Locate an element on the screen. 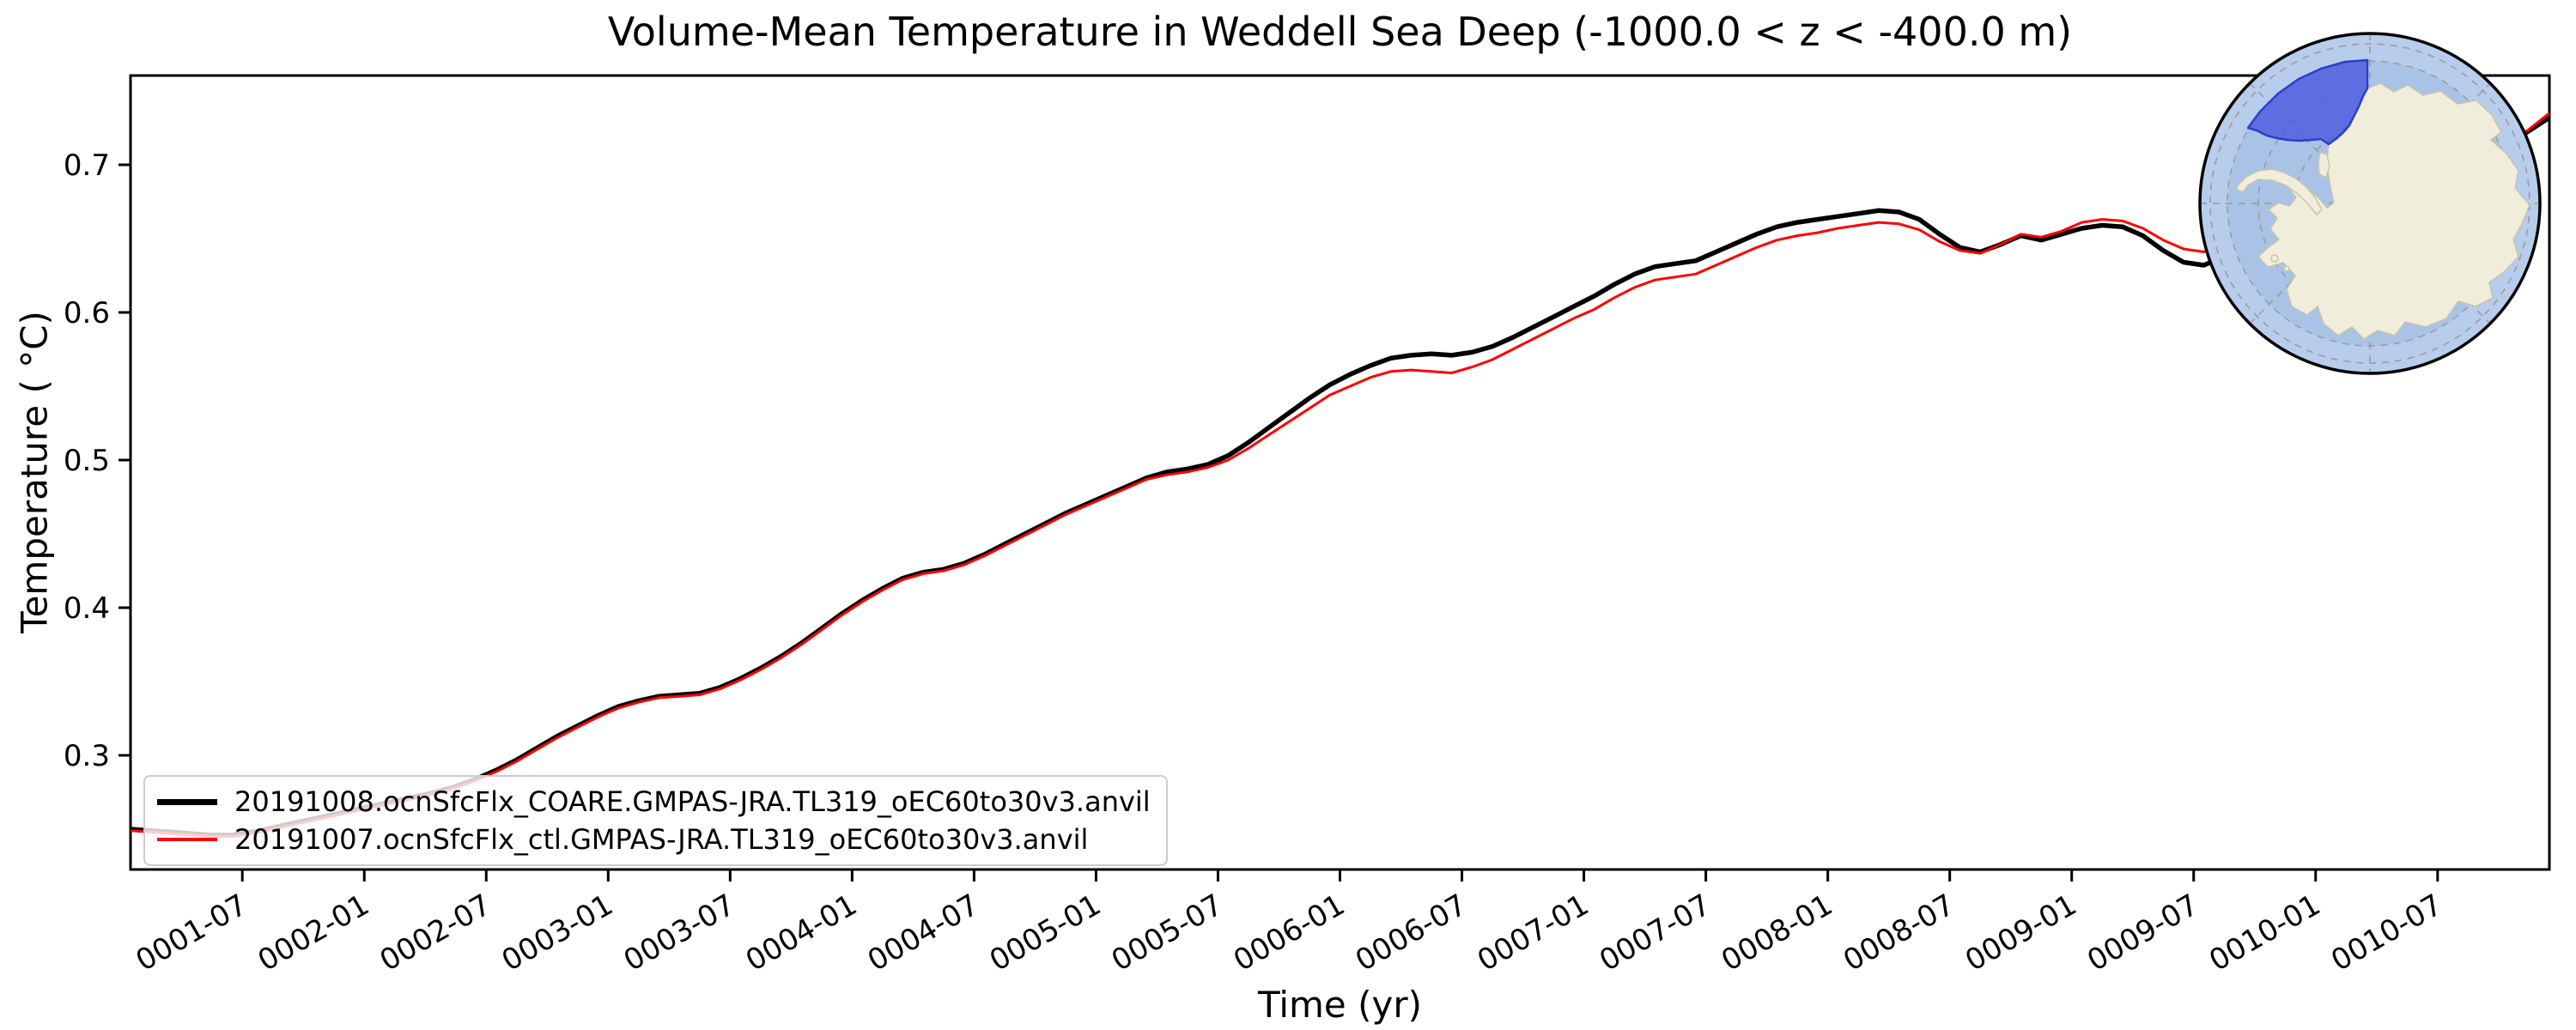 This screenshot has height=1030, width=2576. map-region-weddell-sea is located at coordinates (2307, 102).